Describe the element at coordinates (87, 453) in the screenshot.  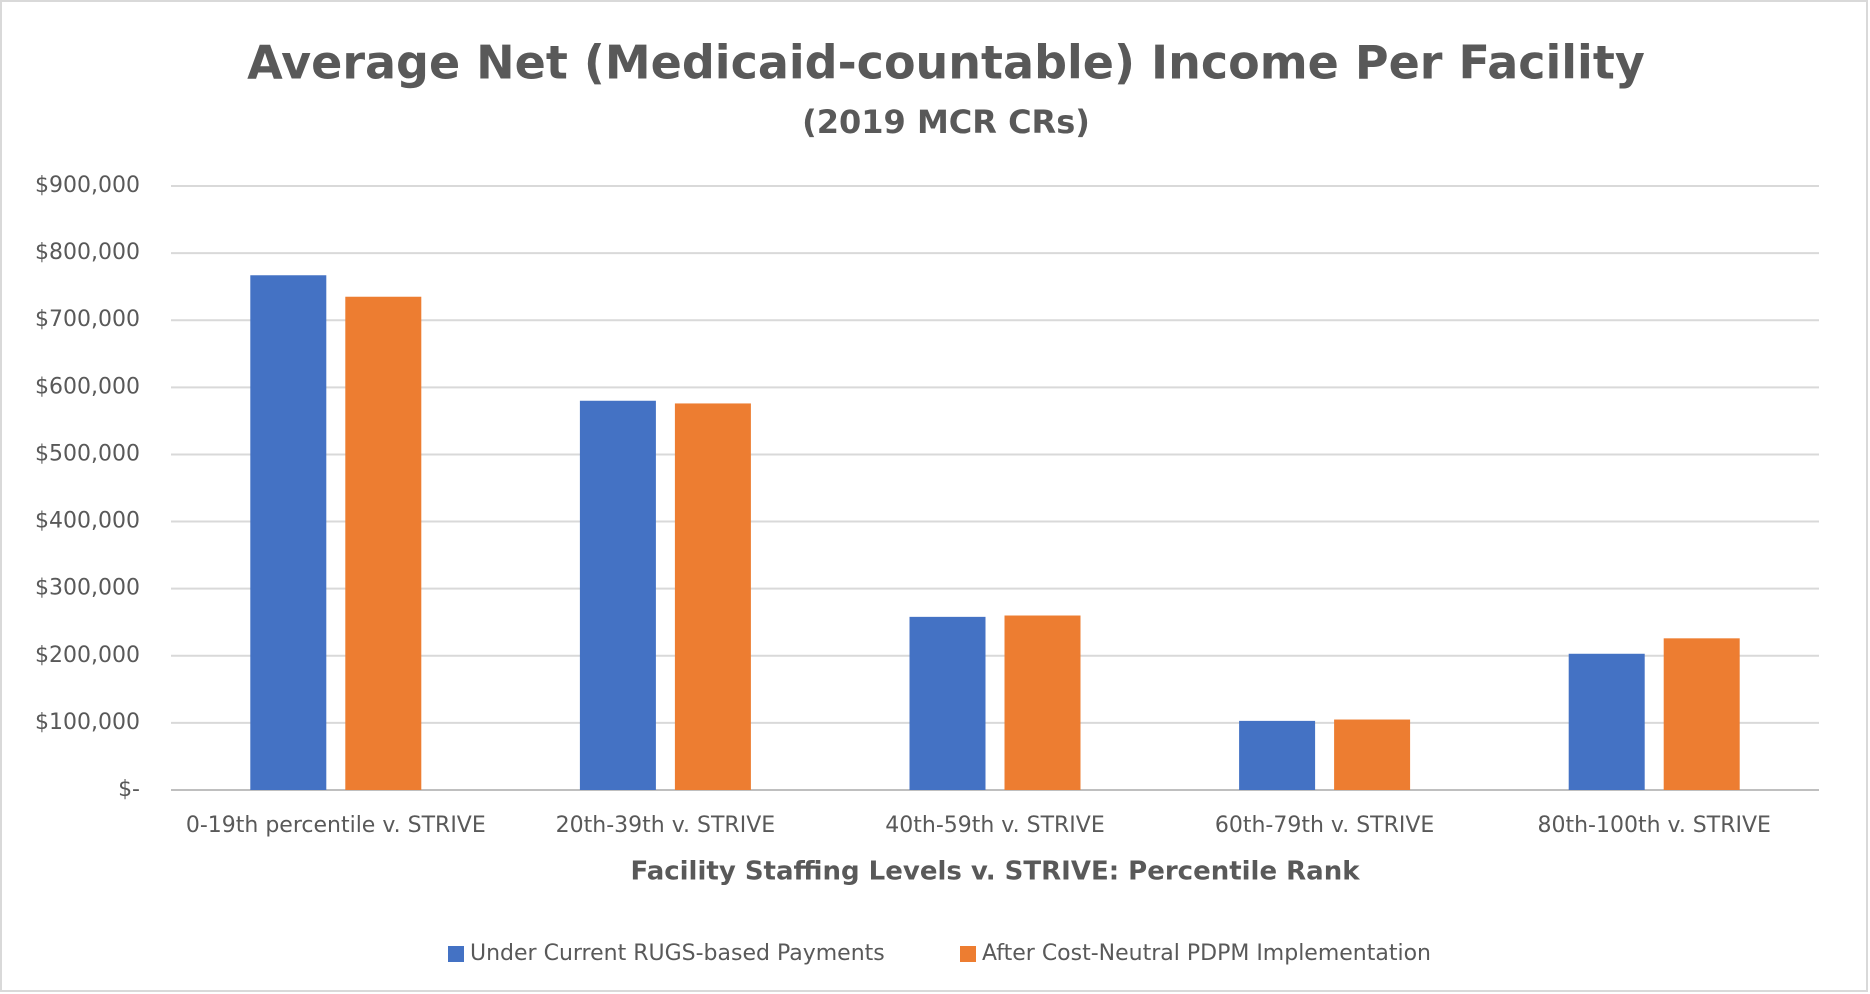
I see `y-tick-label: $500,000` at that location.